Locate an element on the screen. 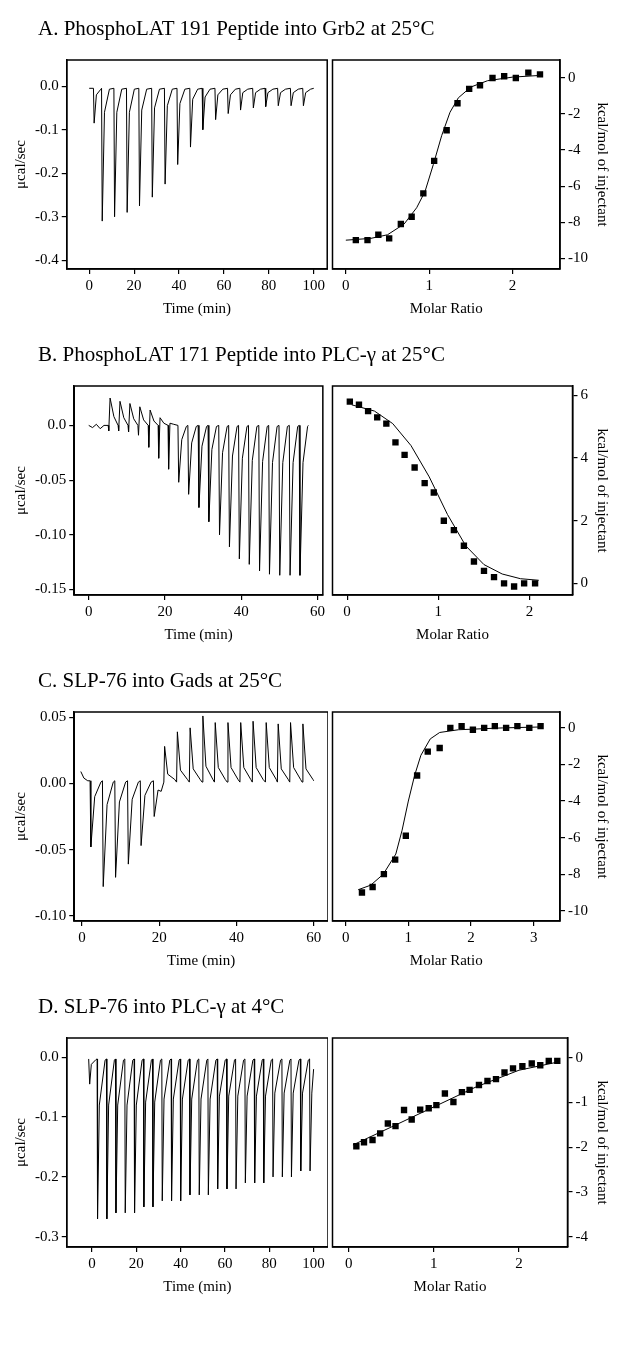 This screenshot has width=623, height=1347. y2-tick-label: -6 is located at coordinates (574, 836).